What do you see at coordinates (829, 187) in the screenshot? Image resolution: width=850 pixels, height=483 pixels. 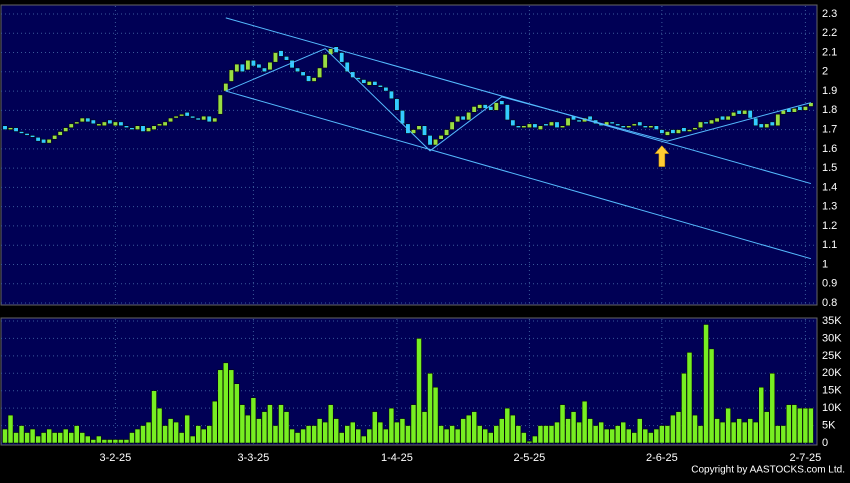 I see `y-tick-label: 1.4` at bounding box center [829, 187].